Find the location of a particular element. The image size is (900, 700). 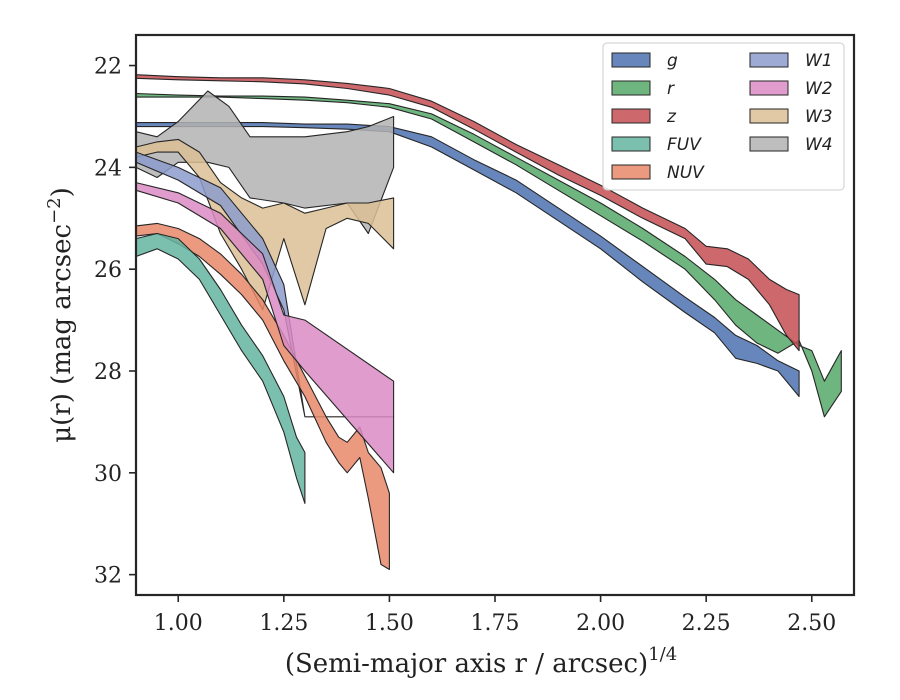

legend-swatch-fuv is located at coordinates (631, 144).